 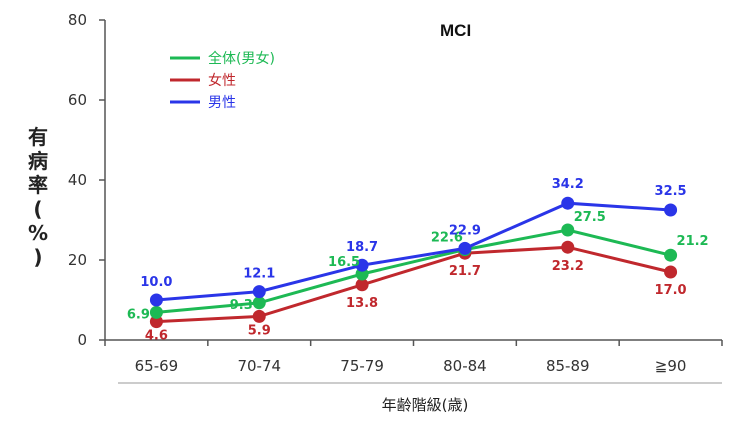 I want to click on x-tick-label: 80-84, so click(x=465, y=366).